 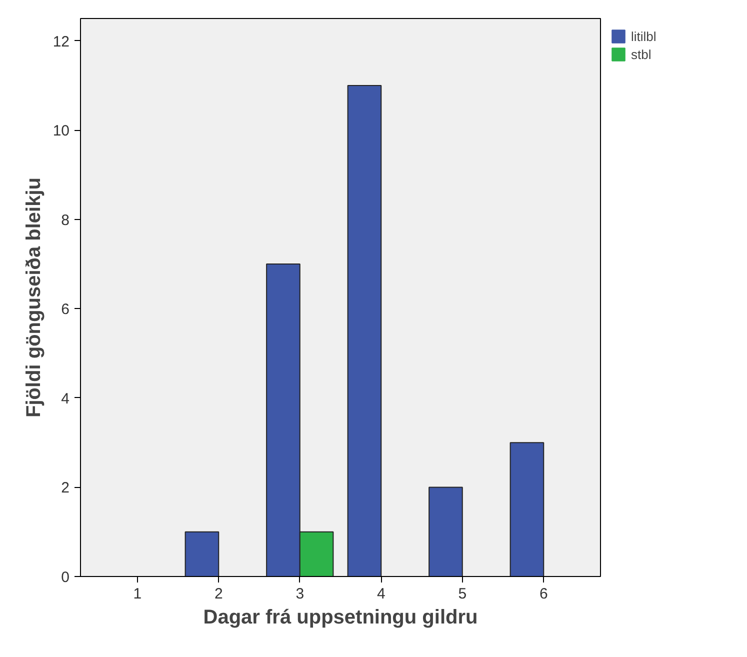 I want to click on y-tick-label: 2, so click(x=65, y=488).